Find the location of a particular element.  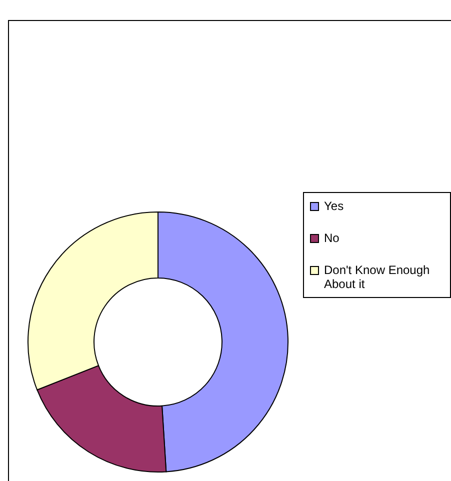

legend-label: Yes is located at coordinates (334, 205).